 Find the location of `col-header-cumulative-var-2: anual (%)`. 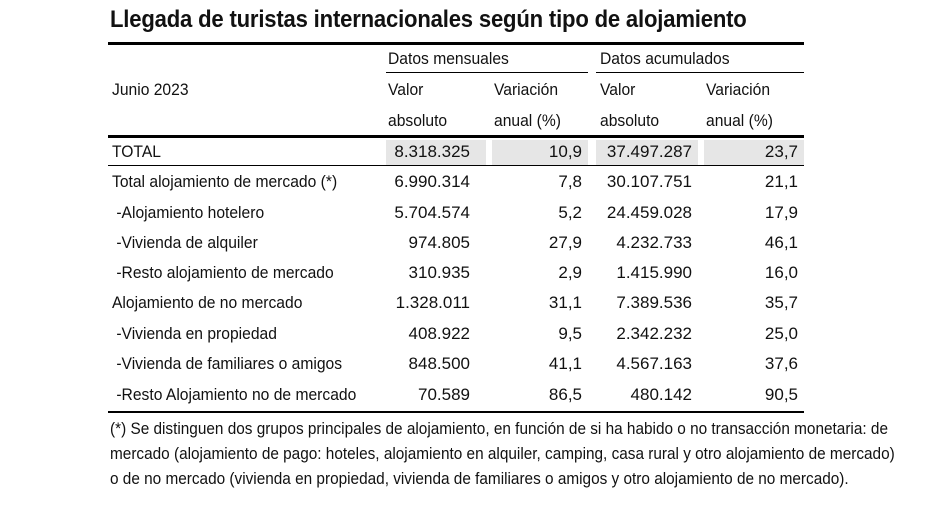

col-header-cumulative-var-2: anual (%) is located at coordinates (739, 120).